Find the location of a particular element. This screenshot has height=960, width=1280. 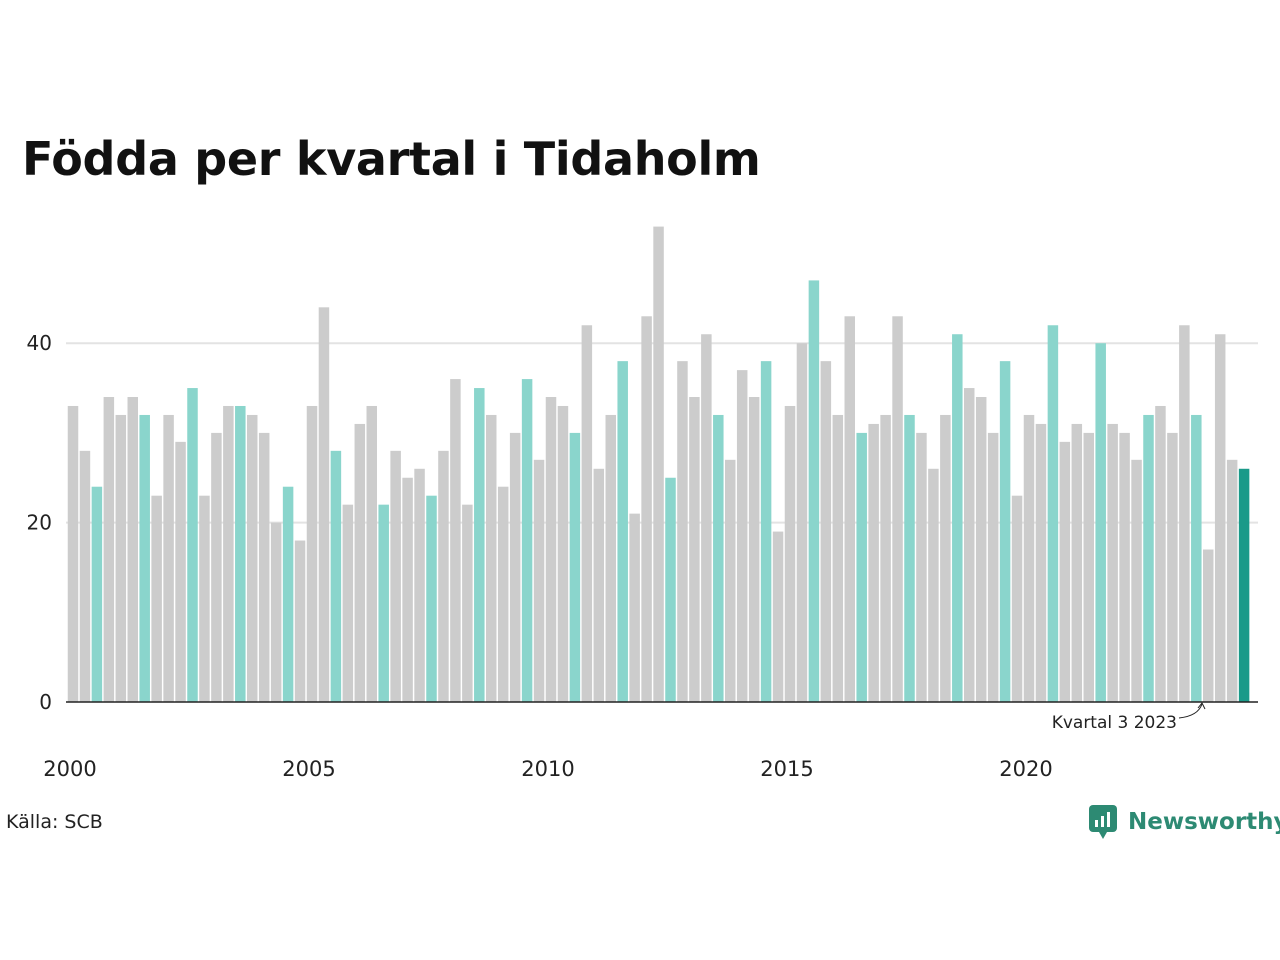

annotation-arrowhead is located at coordinates (1201, 706).